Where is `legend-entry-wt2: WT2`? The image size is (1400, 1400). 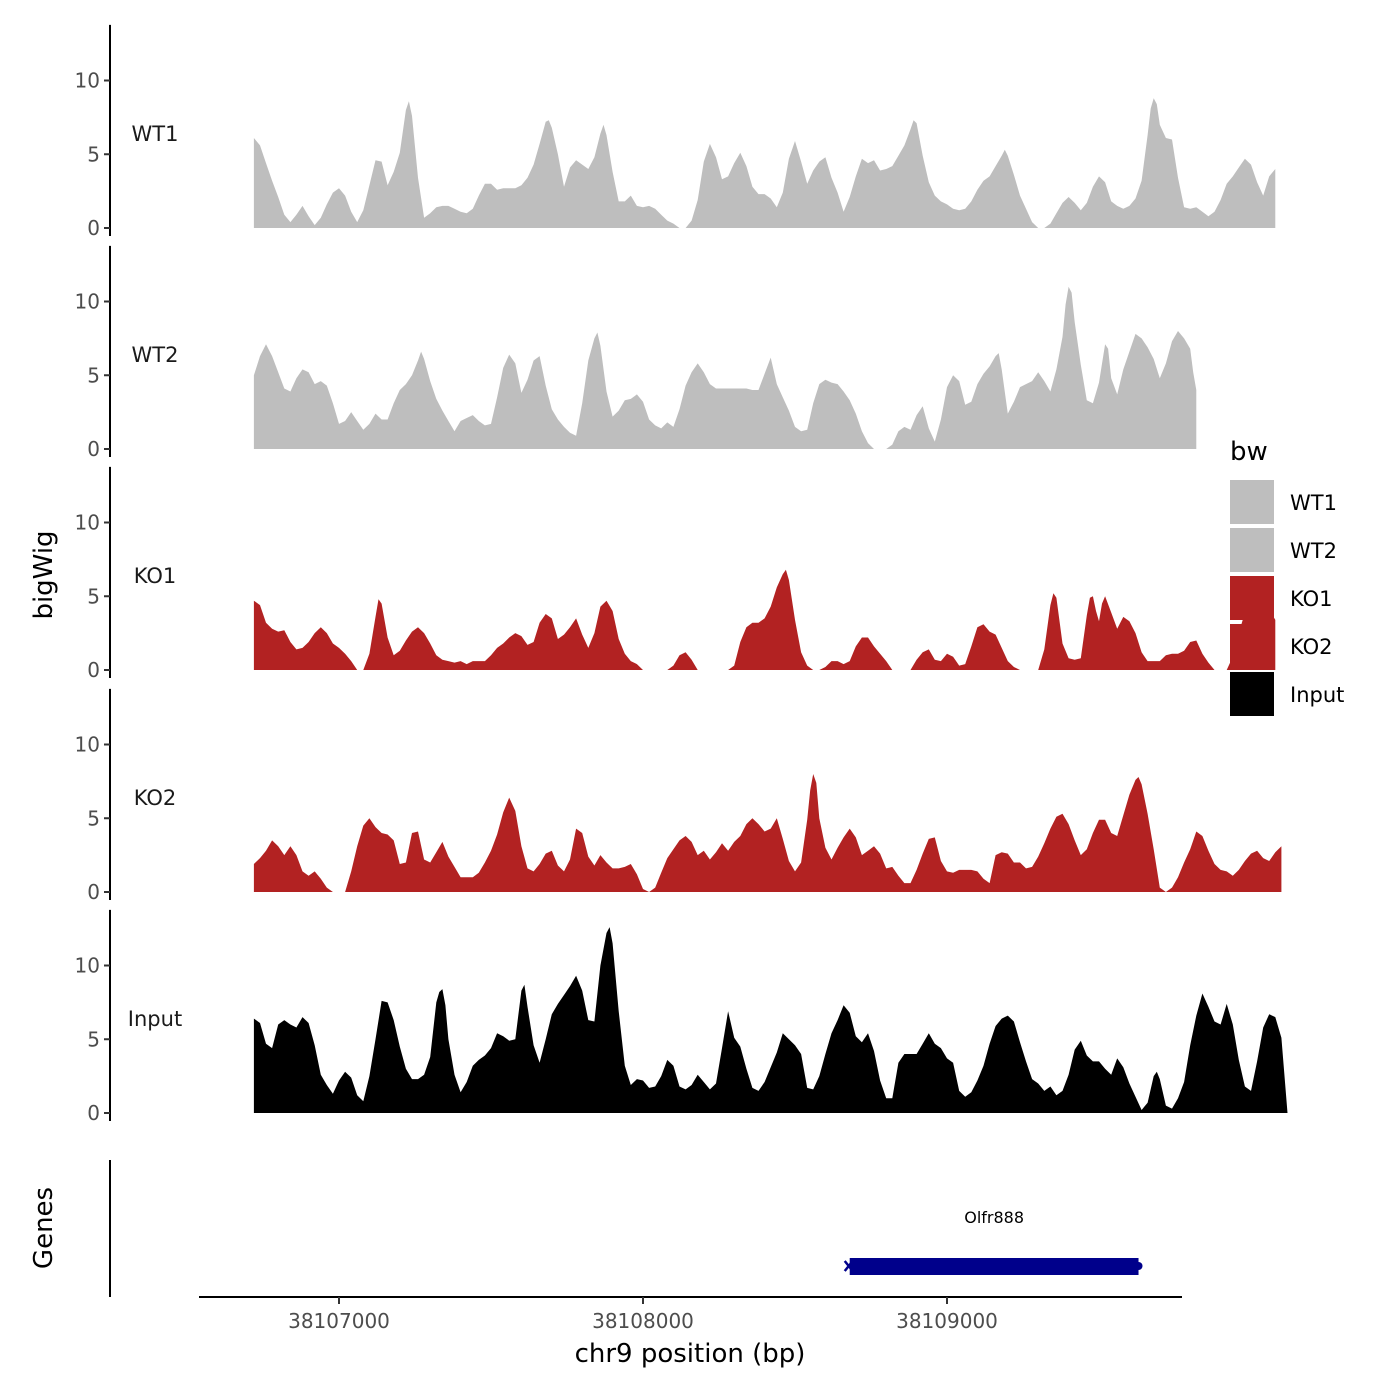
legend-entry-wt2: WT2 is located at coordinates (1283, 550).